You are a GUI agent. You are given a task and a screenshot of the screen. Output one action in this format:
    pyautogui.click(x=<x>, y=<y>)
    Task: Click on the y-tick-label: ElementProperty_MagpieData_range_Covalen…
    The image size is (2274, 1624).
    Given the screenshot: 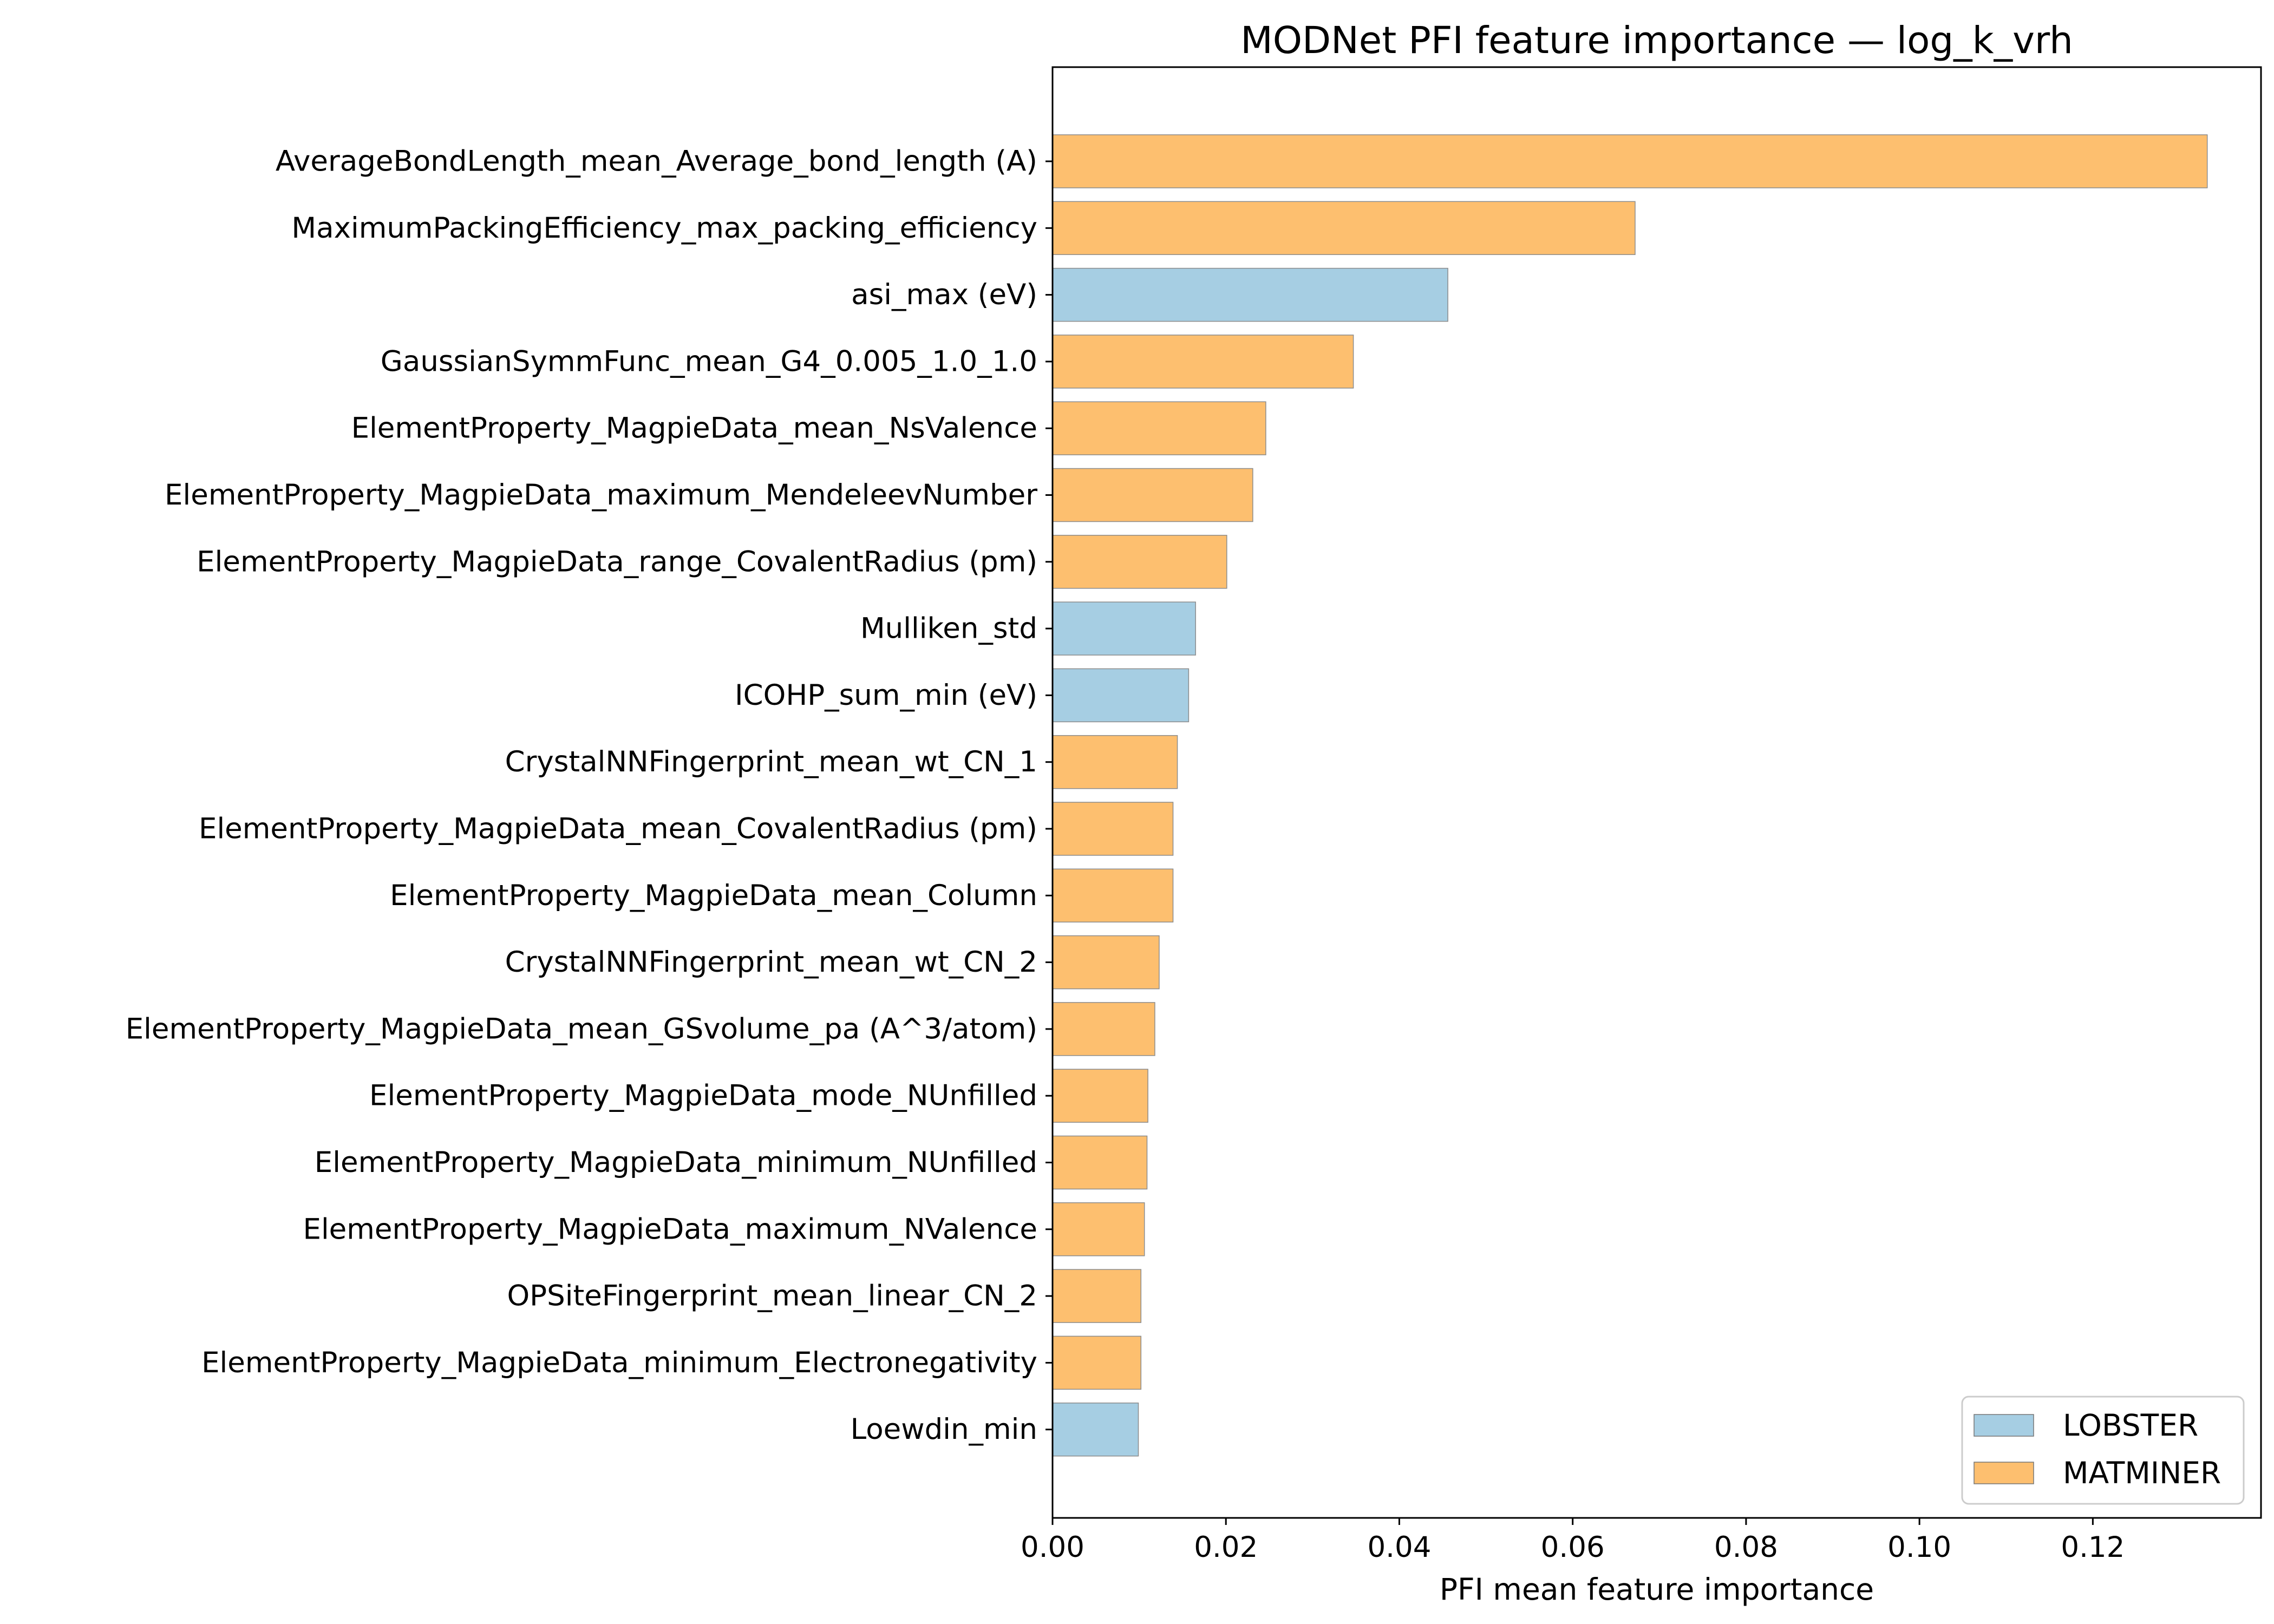 What is the action you would take?
    pyautogui.click(x=617, y=561)
    